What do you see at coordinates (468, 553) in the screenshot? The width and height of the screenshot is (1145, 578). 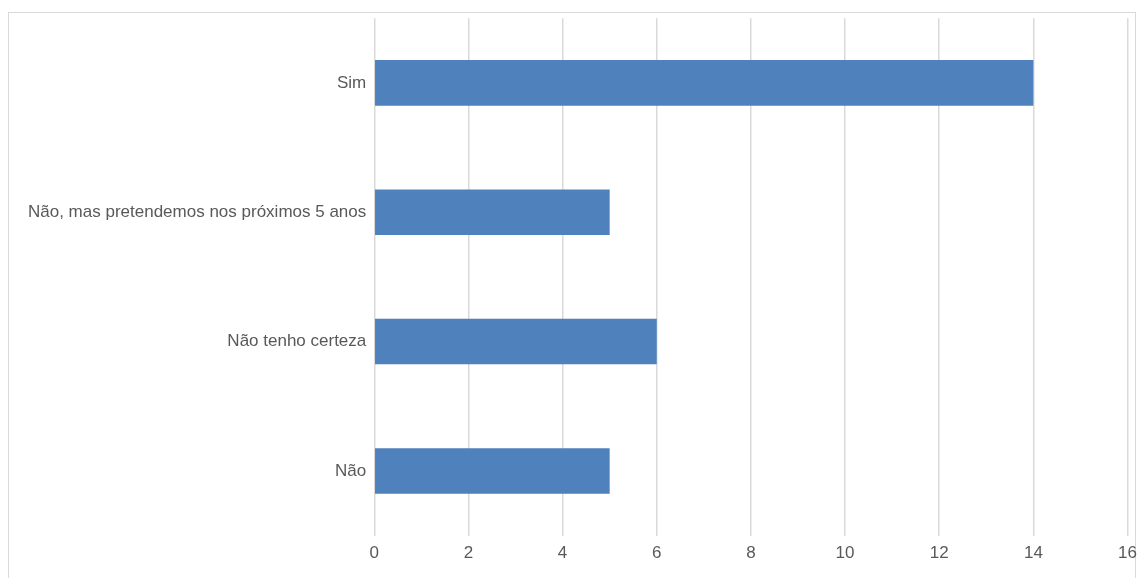 I see `x-tick-label: 2` at bounding box center [468, 553].